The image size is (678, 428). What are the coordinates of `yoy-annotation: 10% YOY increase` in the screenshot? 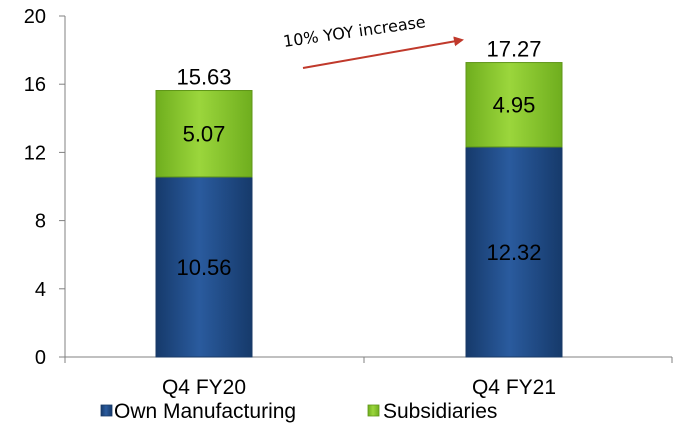 It's located at (373, 40).